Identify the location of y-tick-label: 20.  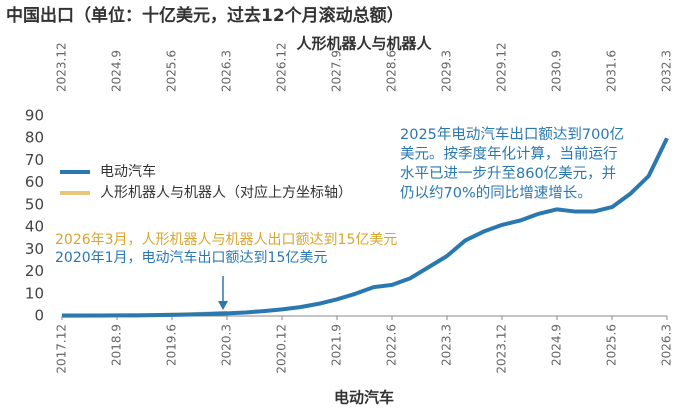
(34, 271).